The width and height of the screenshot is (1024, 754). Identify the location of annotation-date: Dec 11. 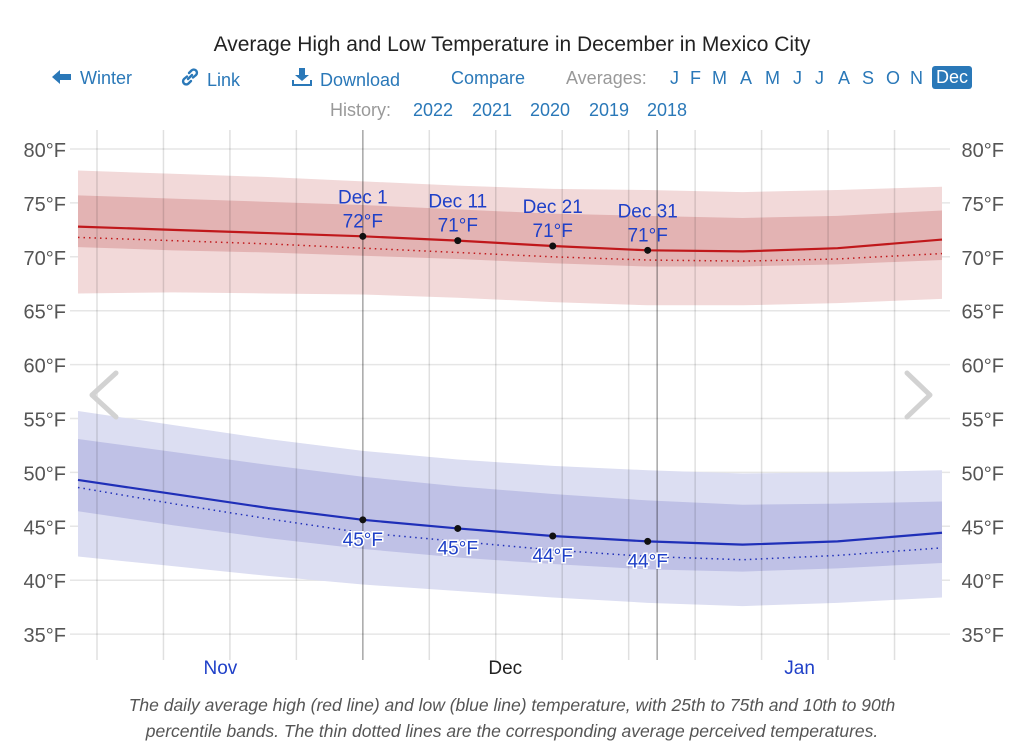
(457, 202).